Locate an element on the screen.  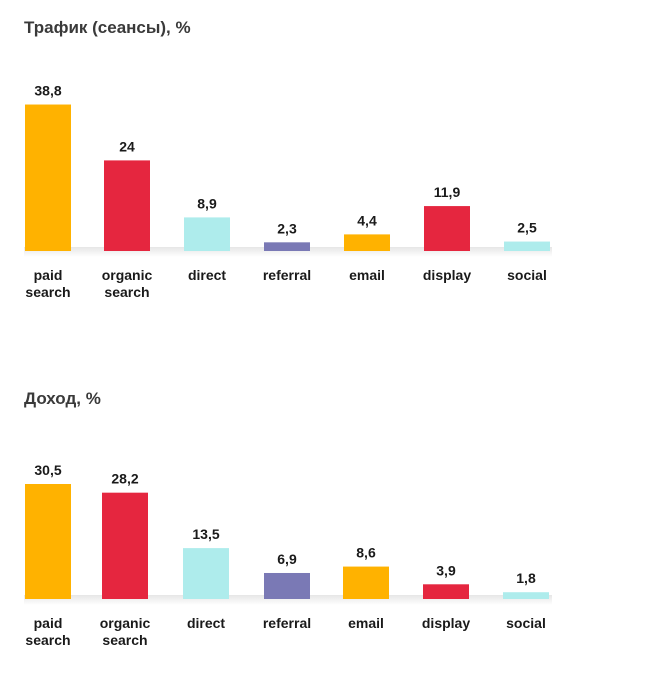
chart-title-traffic: Трафик (сеансы), % is located at coordinates (107, 27).